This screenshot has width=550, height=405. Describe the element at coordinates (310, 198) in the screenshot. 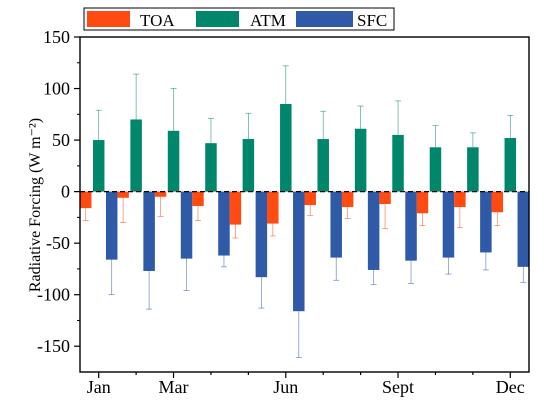

I see `bar-toa-jul` at that location.